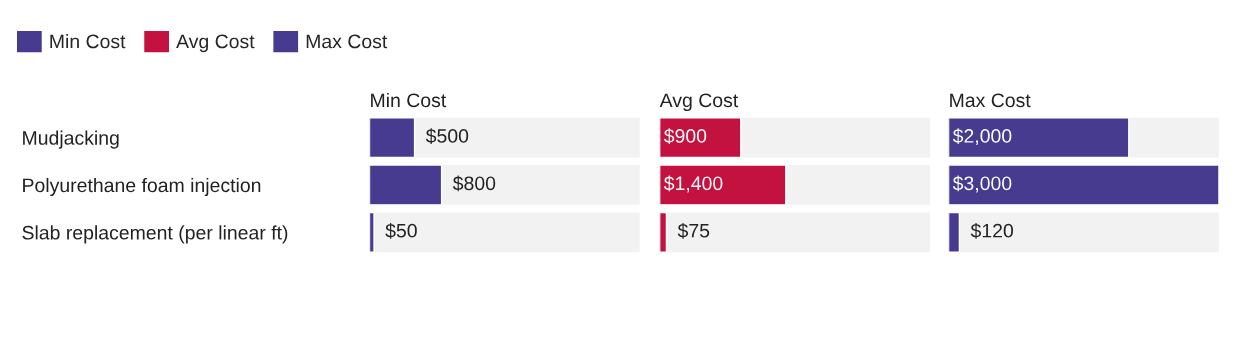 The width and height of the screenshot is (1240, 340). I want to click on text: Max Cost, so click(347, 41).